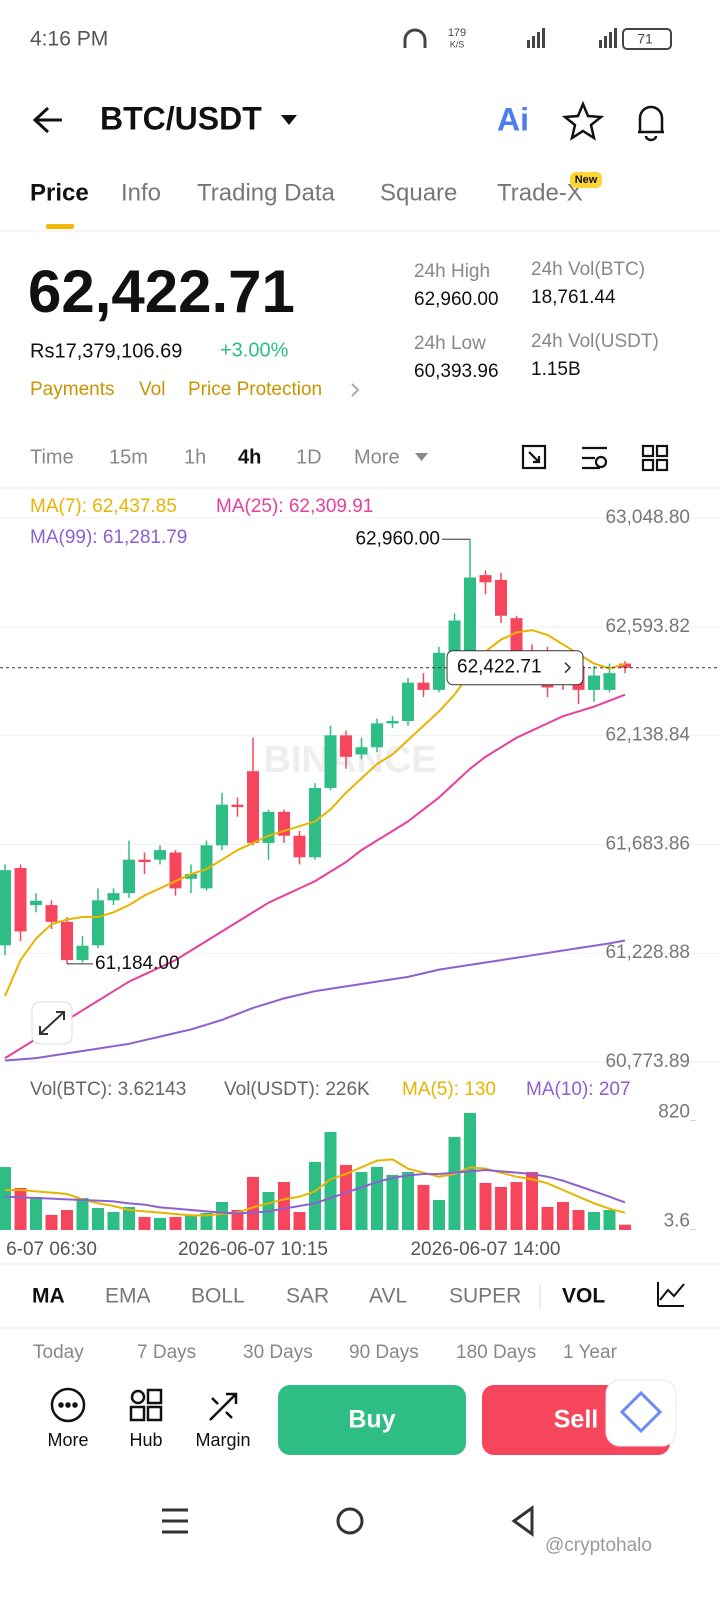 This screenshot has height=1612, width=720. I want to click on indicator: SUPER, so click(485, 1296).